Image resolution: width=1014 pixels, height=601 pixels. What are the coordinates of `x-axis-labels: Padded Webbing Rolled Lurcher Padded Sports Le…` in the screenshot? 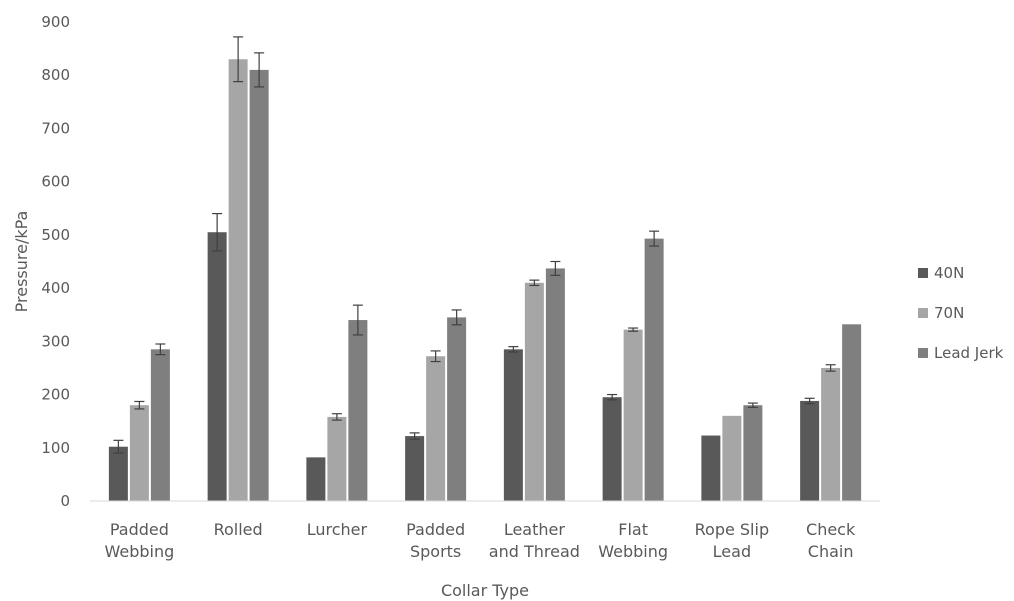 It's located at (479, 540).